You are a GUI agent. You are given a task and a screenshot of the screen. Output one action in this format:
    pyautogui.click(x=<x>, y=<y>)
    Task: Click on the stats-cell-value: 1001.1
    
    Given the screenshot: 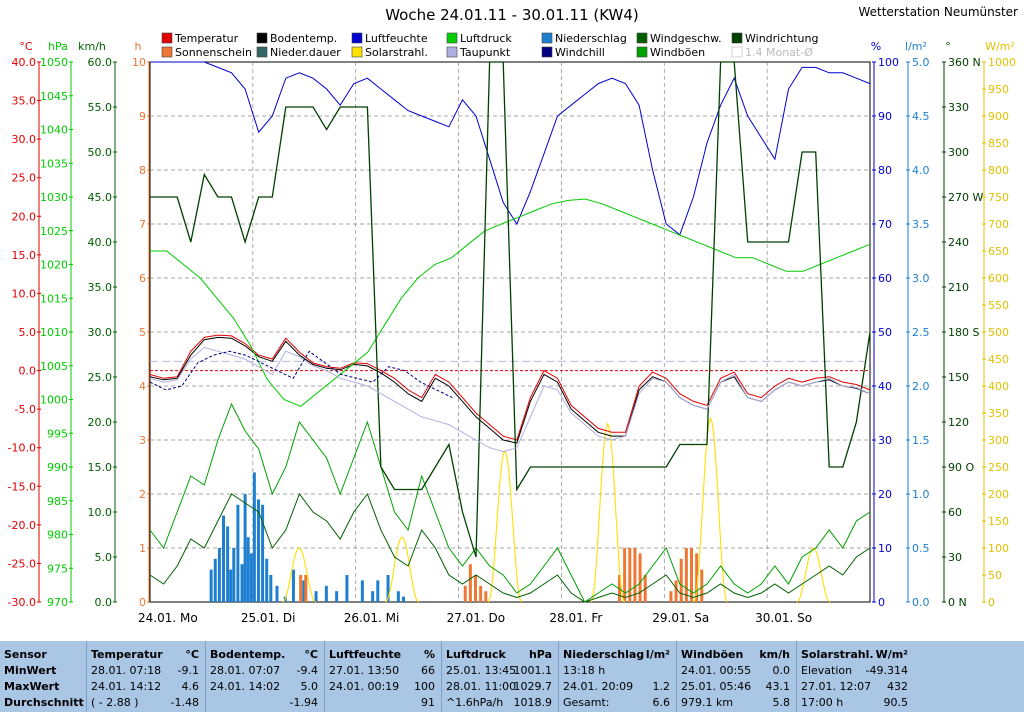 What is the action you would take?
    pyautogui.click(x=533, y=670)
    